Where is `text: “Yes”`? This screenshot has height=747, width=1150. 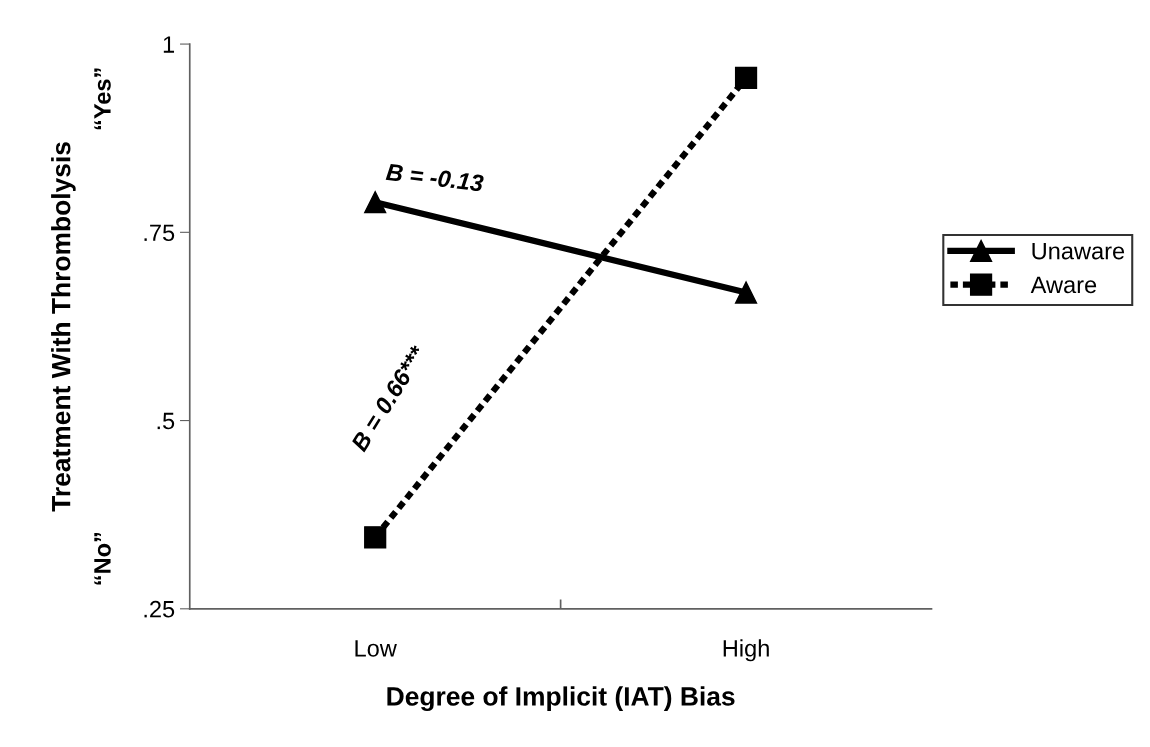
text: “Yes” is located at coordinates (102, 99).